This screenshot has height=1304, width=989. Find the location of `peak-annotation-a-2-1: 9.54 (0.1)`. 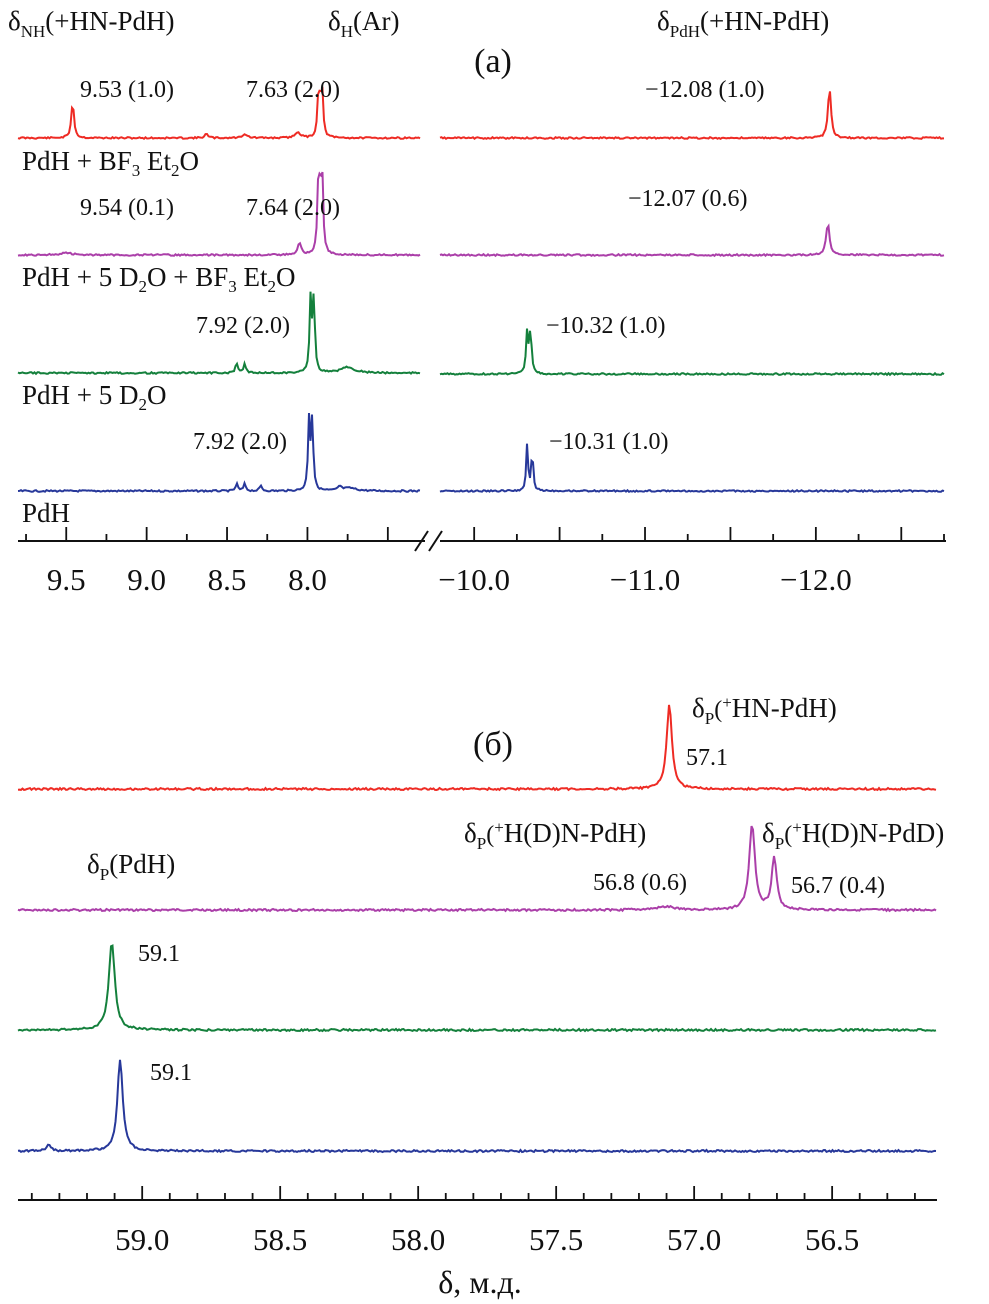

peak-annotation-a-2-1: 9.54 (0.1) is located at coordinates (127, 208).